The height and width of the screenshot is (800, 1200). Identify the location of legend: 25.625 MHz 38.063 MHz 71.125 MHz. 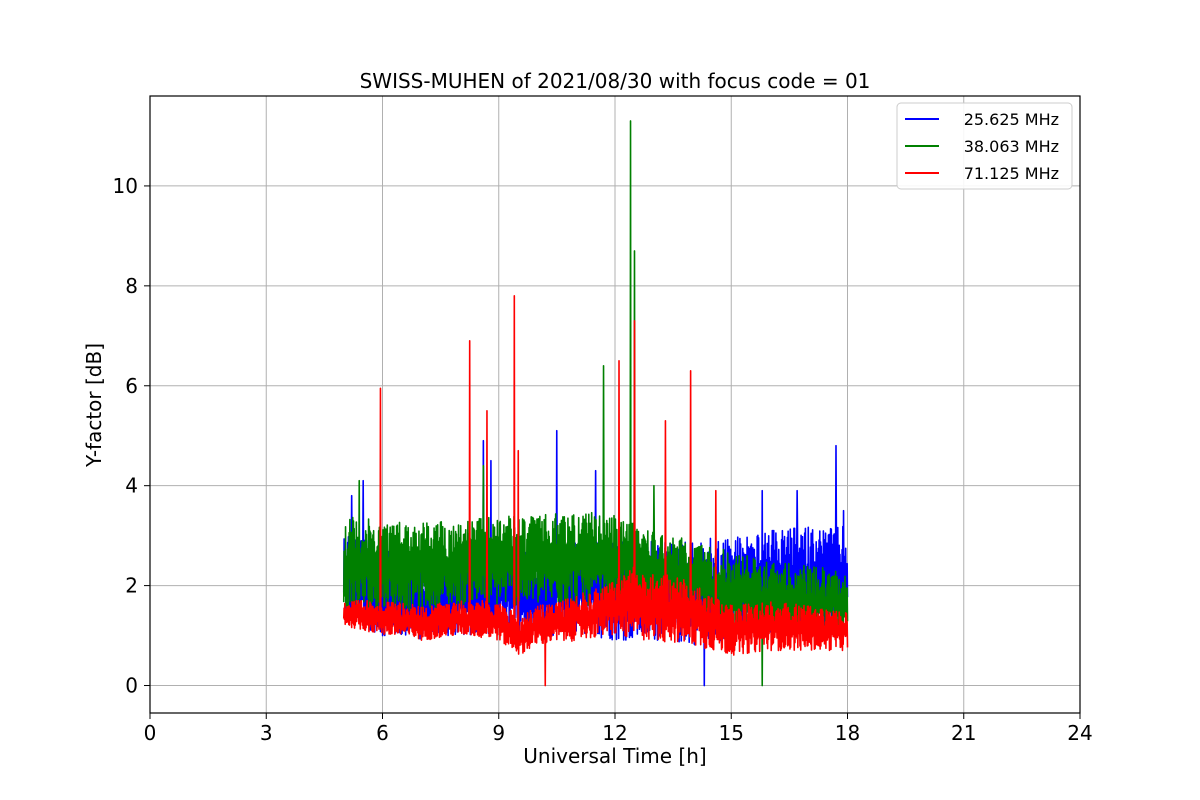
(984, 146).